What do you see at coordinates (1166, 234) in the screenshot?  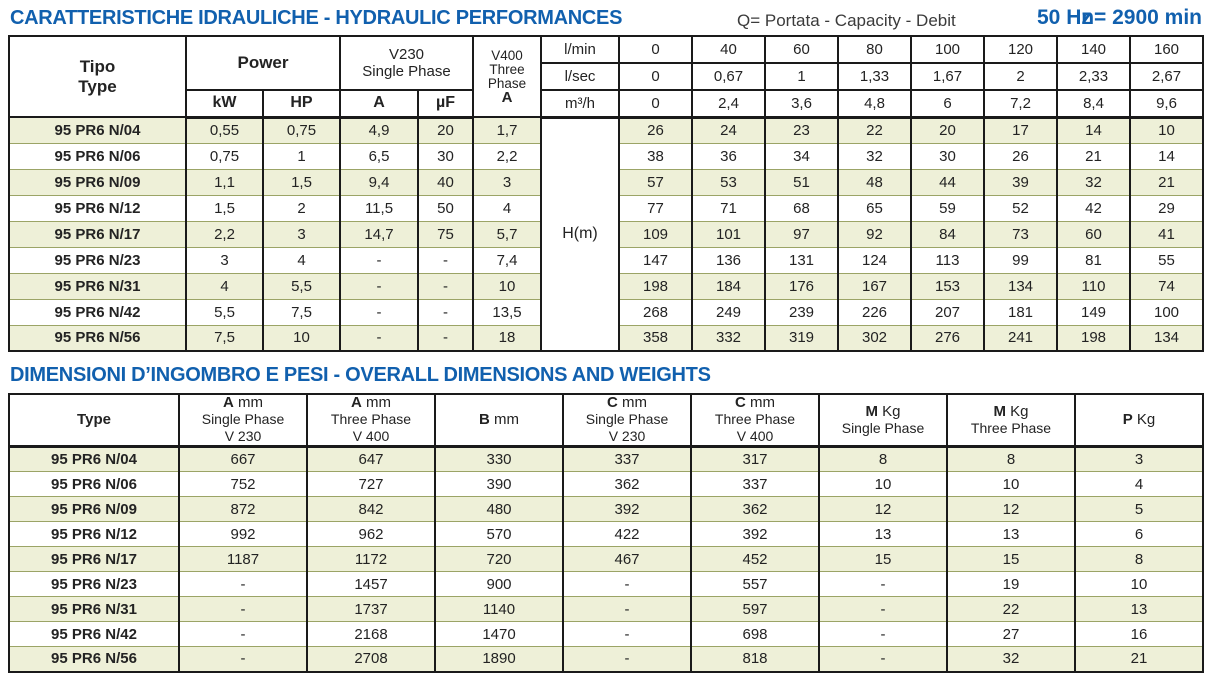 I see `head-value-cell: 41` at bounding box center [1166, 234].